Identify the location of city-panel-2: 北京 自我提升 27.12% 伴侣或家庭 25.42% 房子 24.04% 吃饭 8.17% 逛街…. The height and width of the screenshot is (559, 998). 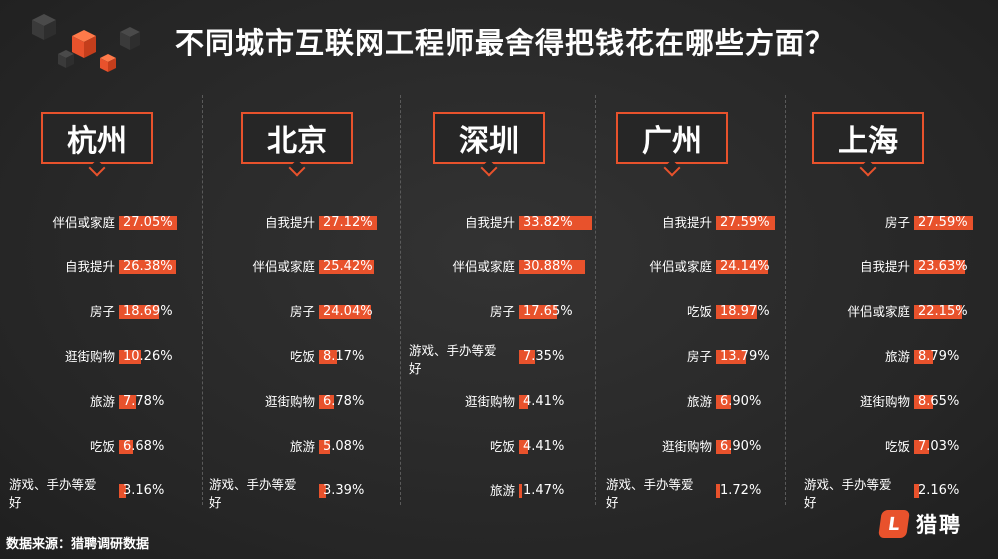
(303, 310).